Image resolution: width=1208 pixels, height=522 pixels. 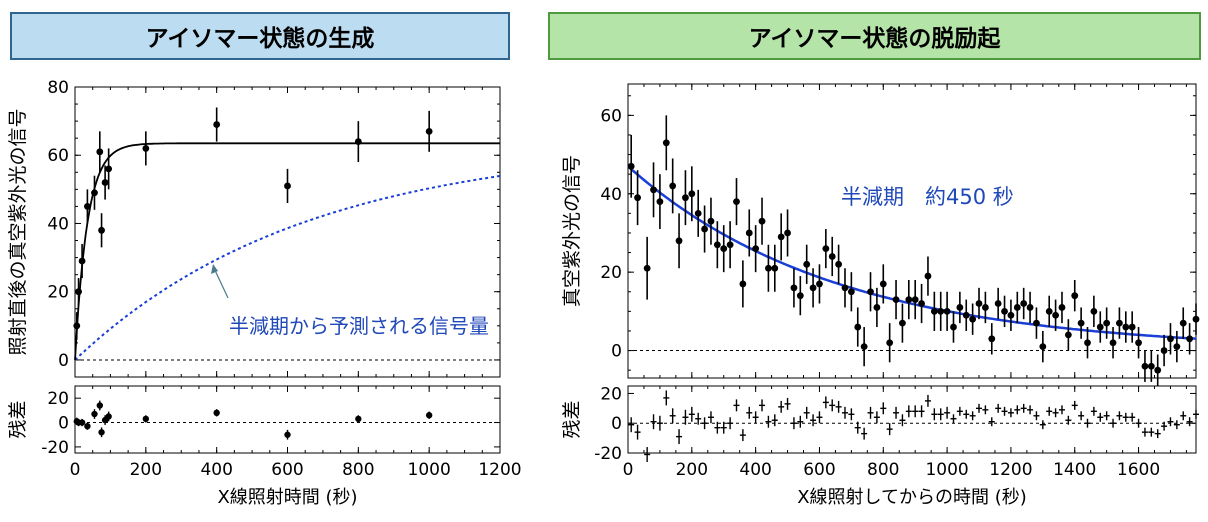 What do you see at coordinates (616, 424) in the screenshot?
I see `residual-ytick-label: 0` at bounding box center [616, 424].